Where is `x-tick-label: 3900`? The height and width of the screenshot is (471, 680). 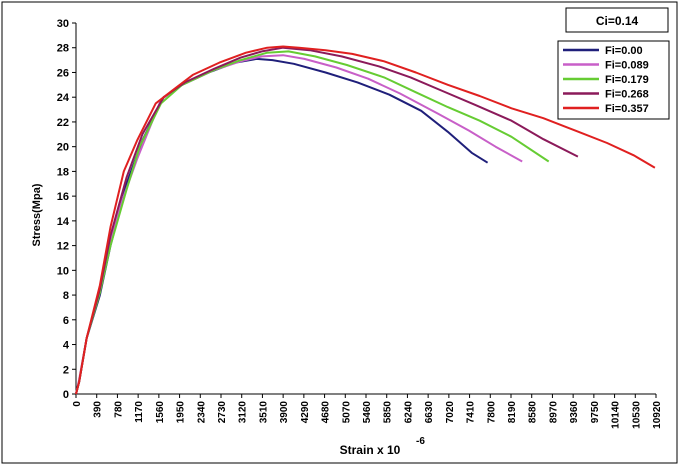
x-tick-label: 3900 is located at coordinates (284, 412).